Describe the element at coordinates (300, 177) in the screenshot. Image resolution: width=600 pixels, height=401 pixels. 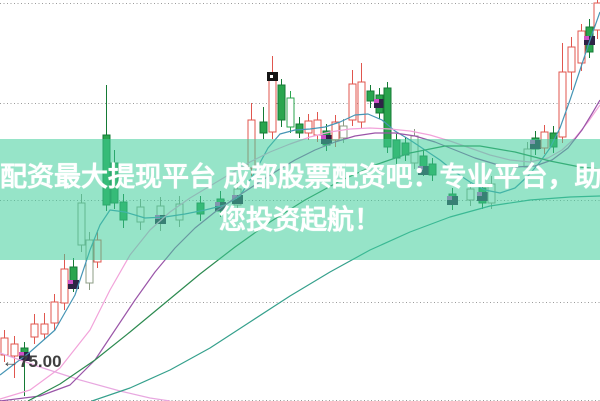
I see `banner-title-line1: 配资最大提现平台 成都股票配资吧：专业平台，助` at that location.